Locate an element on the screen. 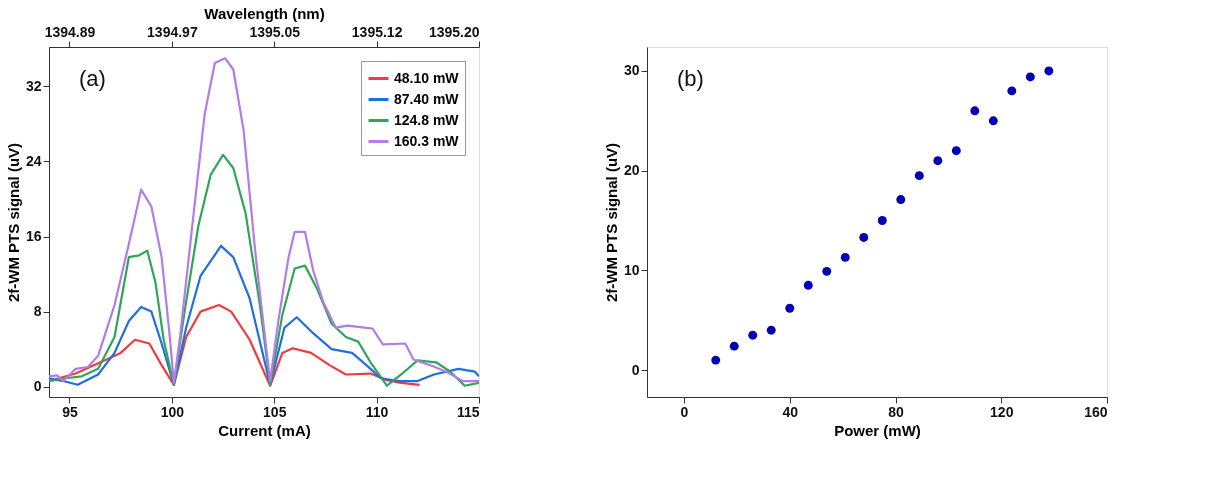 The image size is (1225, 504). x2-tick-label: 1395.05 is located at coordinates (275, 31).